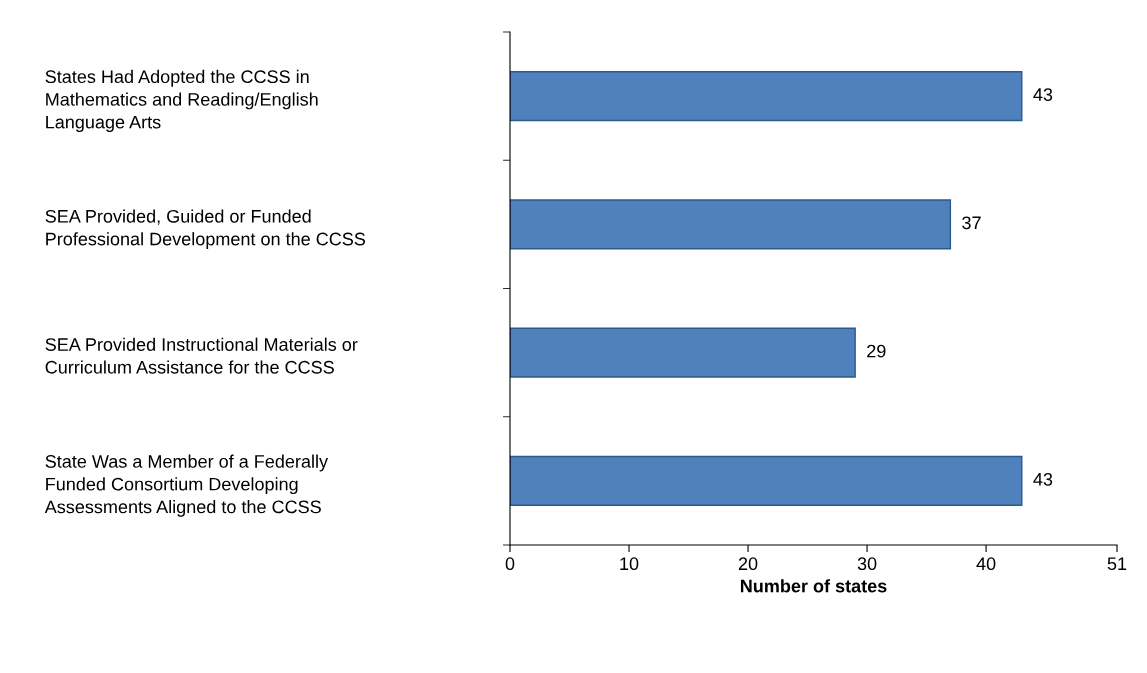 The width and height of the screenshot is (1147, 673). Describe the element at coordinates (186, 485) in the screenshot. I see `y-tick-label: State Was a Member of a Federally Funded Consortium Developing Assessments Aligned to the CCSS` at that location.